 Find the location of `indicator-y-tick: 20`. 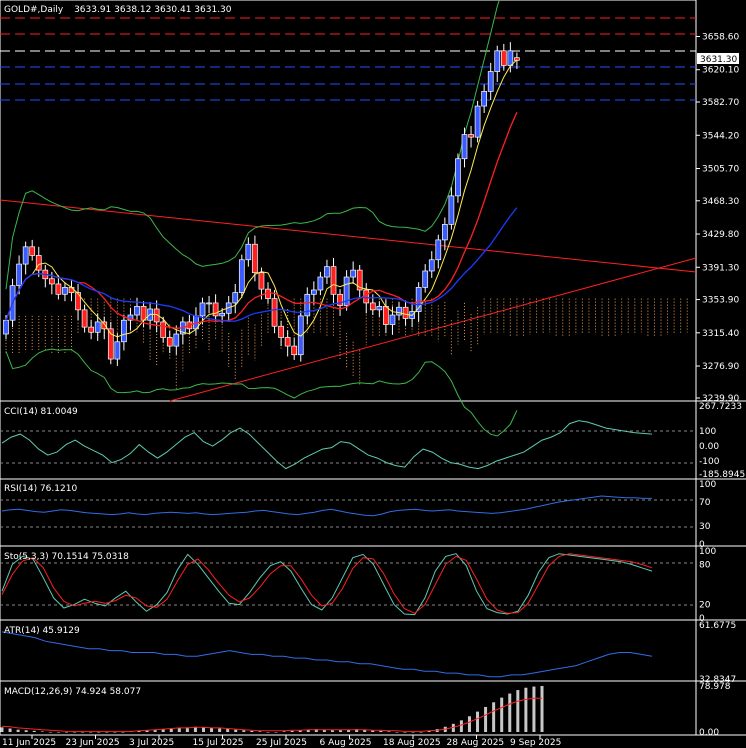

indicator-y-tick: 20 is located at coordinates (705, 606).